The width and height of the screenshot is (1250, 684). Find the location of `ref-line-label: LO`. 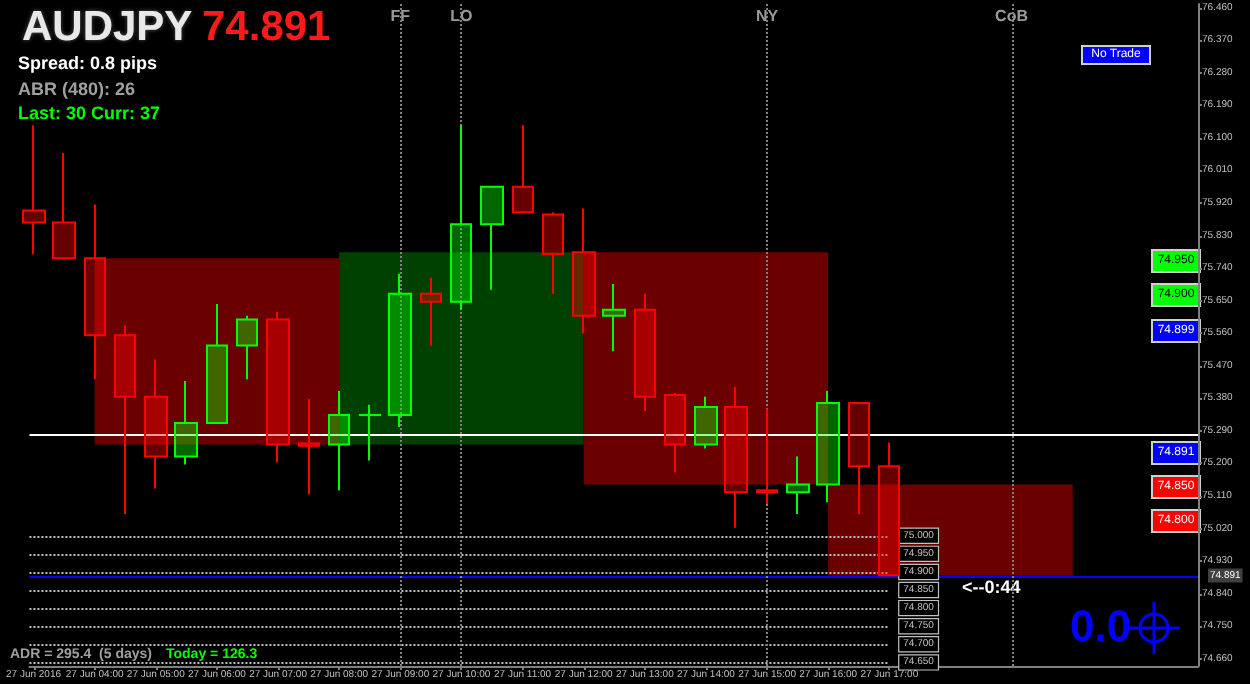

ref-line-label: LO is located at coordinates (461, 16).